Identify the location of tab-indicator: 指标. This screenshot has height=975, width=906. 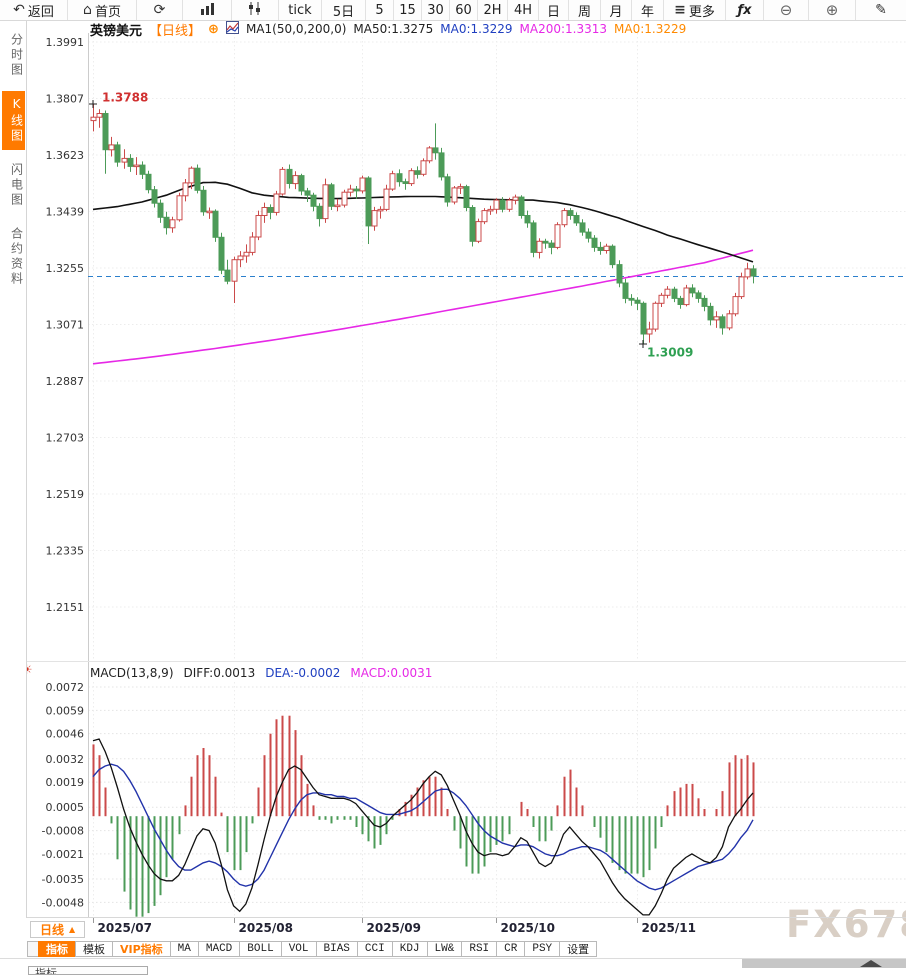
(57, 949).